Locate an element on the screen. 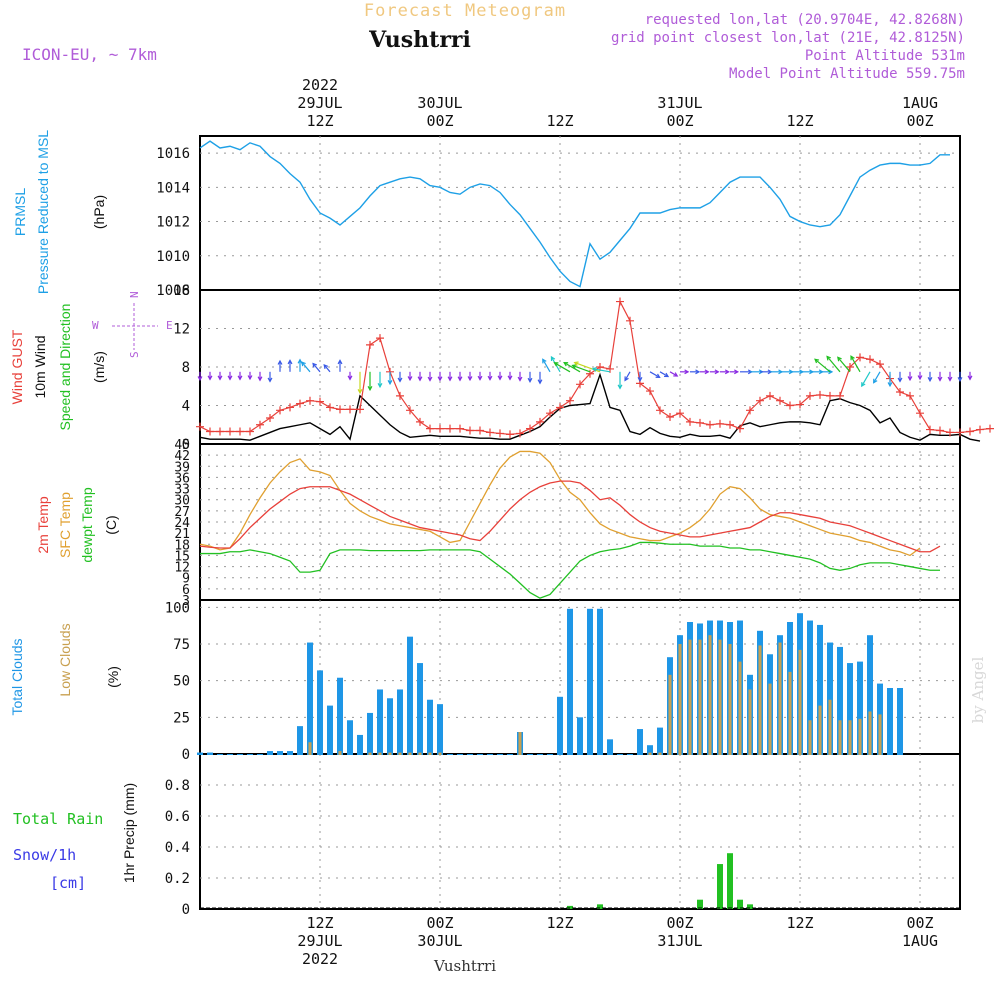 Image resolution: width=1000 pixels, height=1000 pixels. pressure-unit: (hPa) is located at coordinates (99, 212).